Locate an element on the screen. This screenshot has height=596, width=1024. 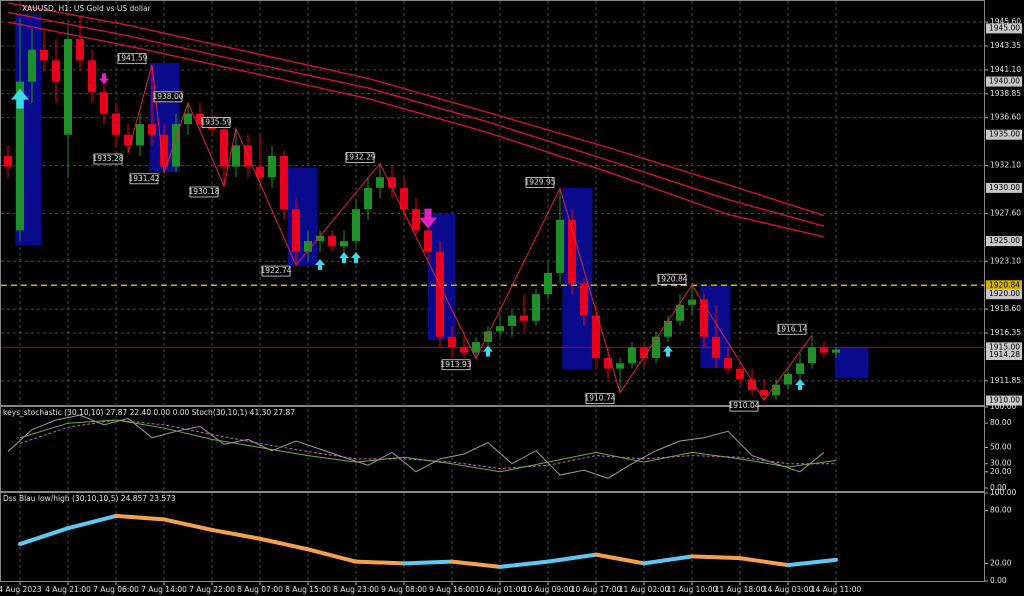
x-tick-label: 4 Aug 2023 is located at coordinates (21, 589).